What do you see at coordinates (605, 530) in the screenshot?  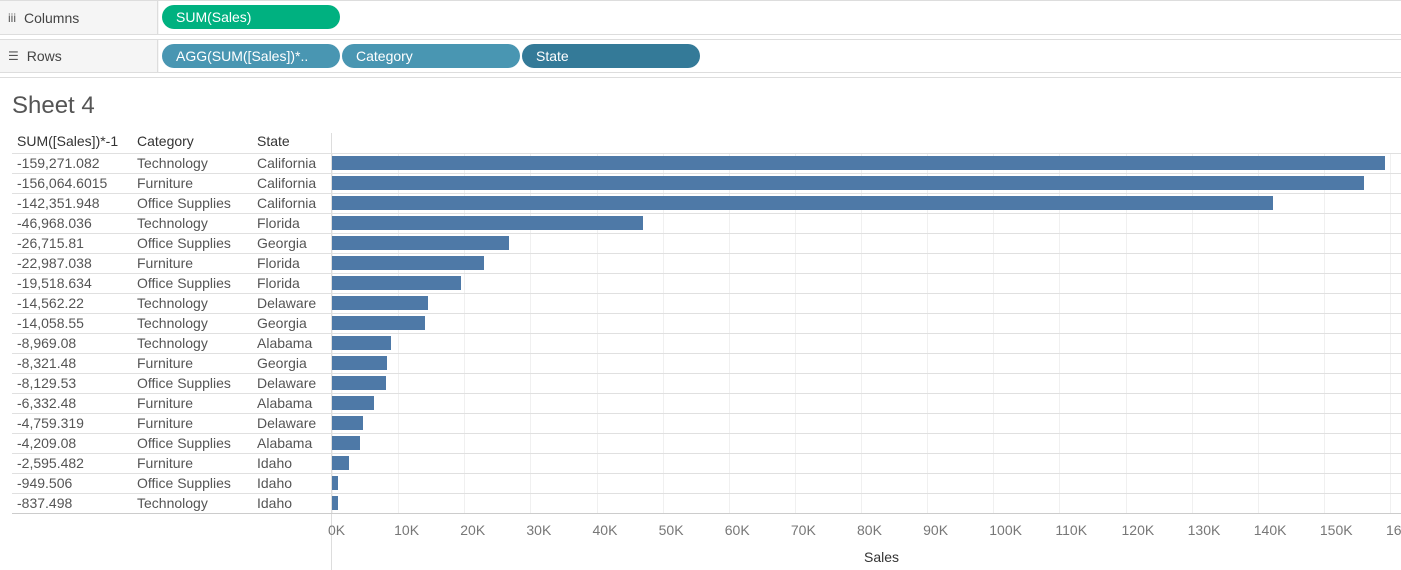 I see `x-tick-label: 40K` at bounding box center [605, 530].